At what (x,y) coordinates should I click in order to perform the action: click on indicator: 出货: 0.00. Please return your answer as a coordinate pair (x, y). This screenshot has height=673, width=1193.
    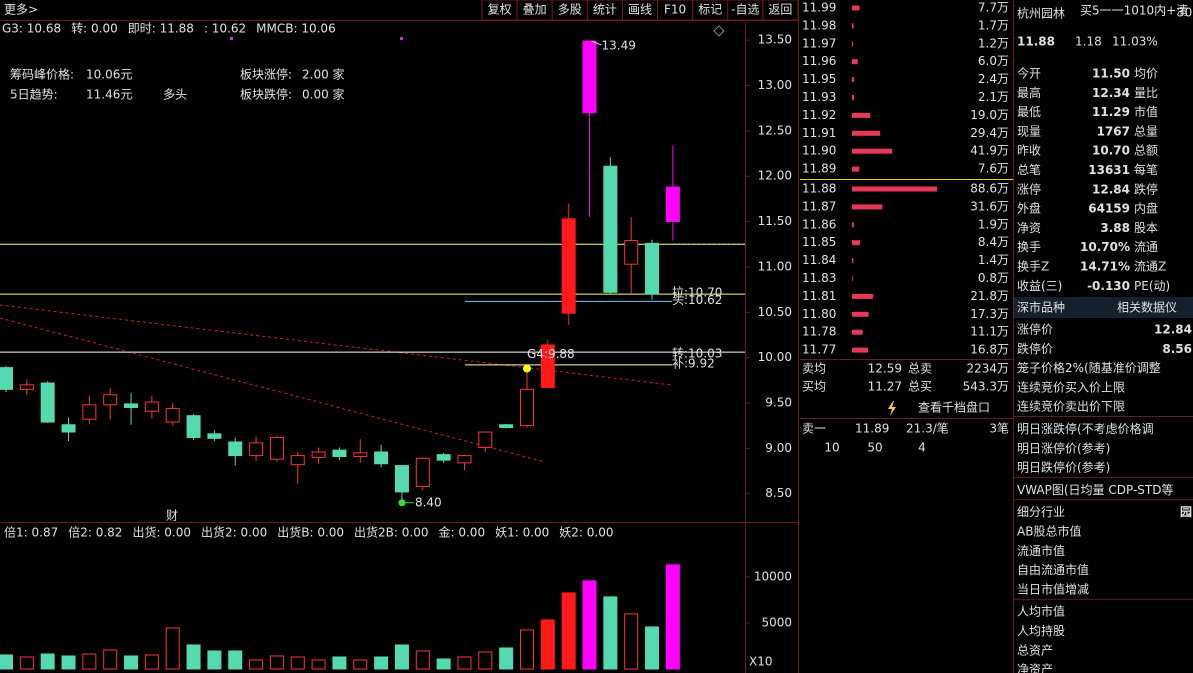
    Looking at the image, I should click on (161, 532).